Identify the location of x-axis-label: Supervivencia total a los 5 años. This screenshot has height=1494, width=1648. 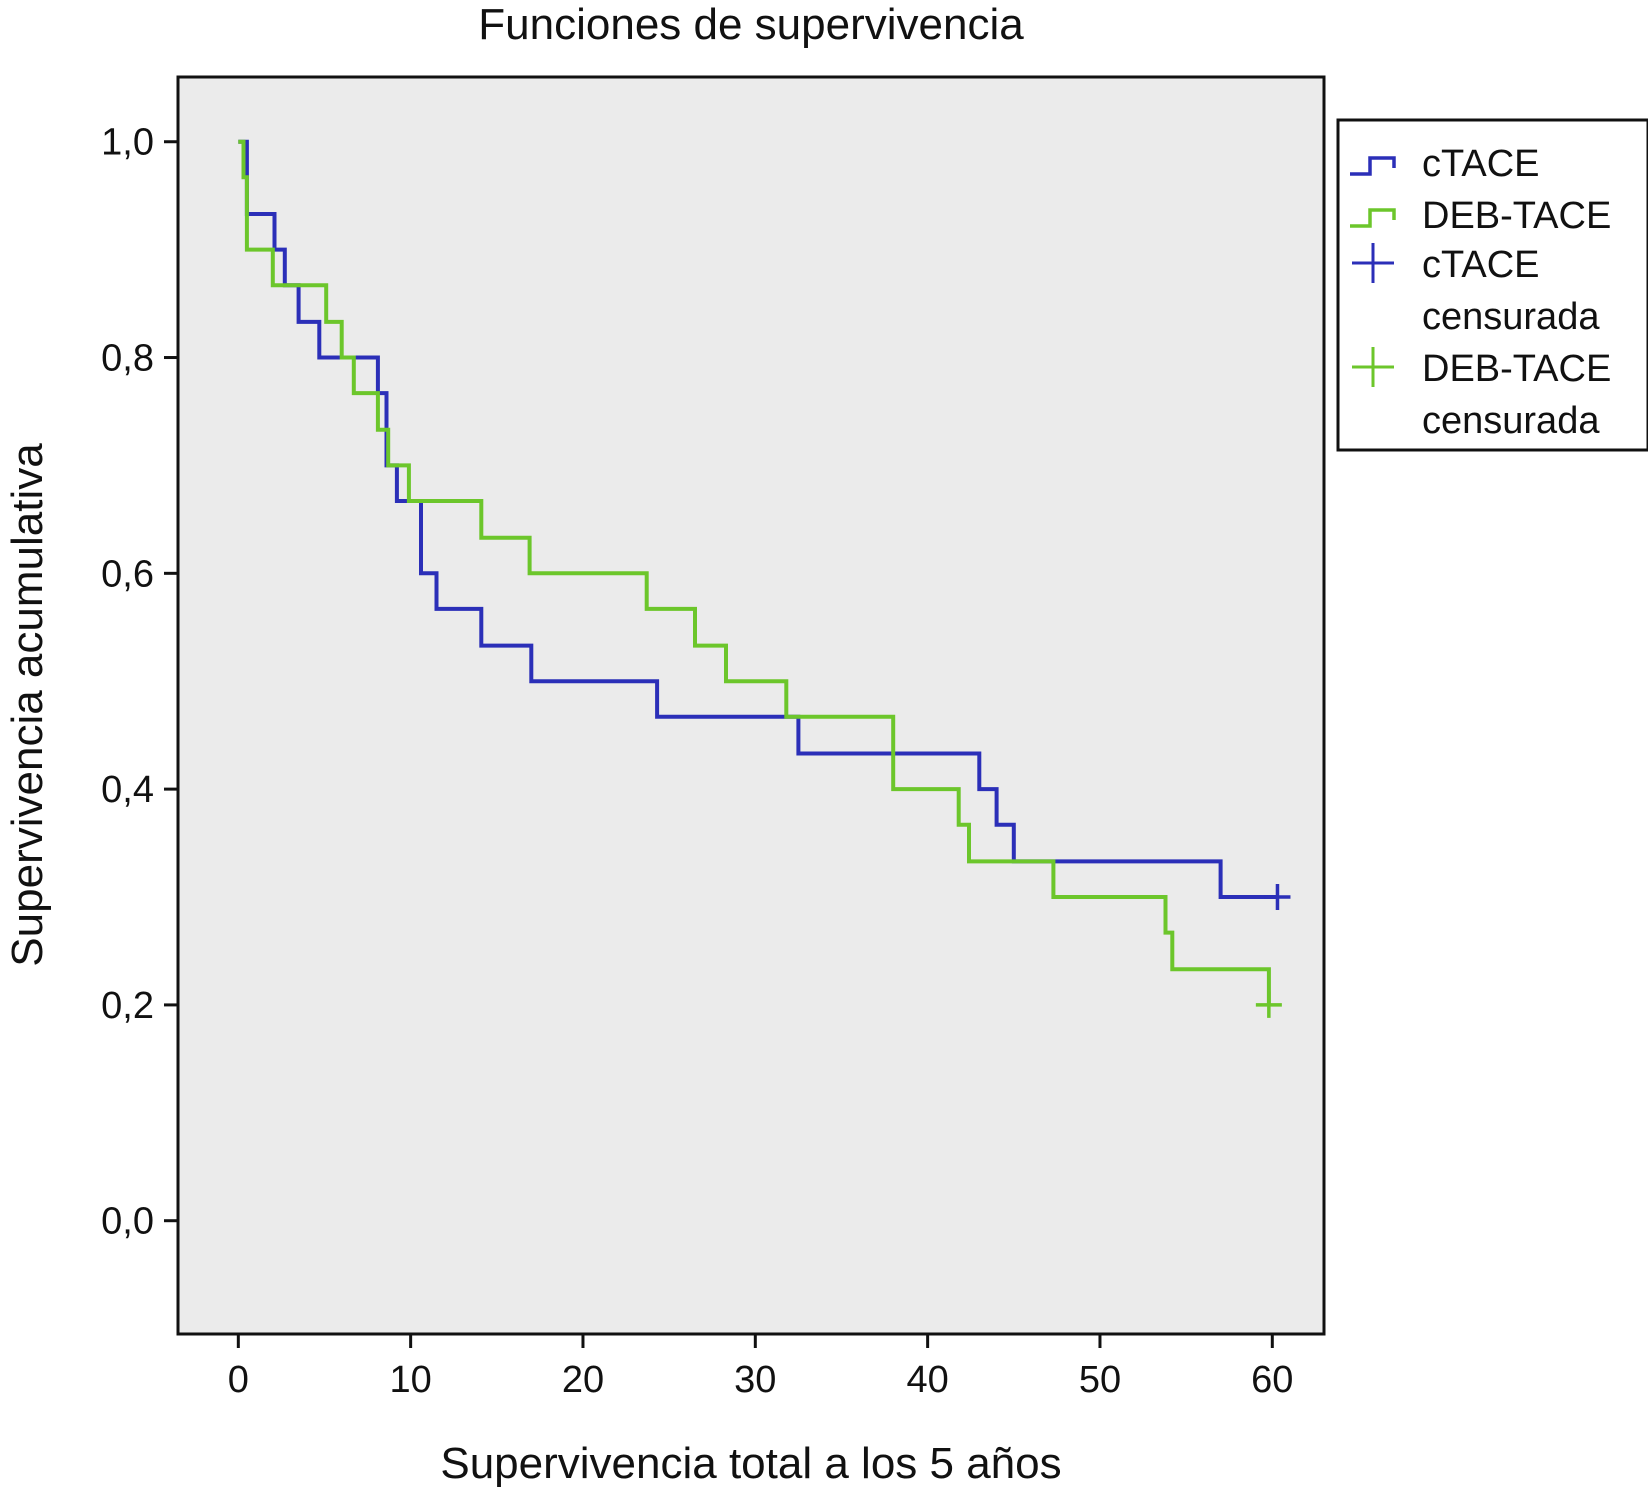
(750, 1463).